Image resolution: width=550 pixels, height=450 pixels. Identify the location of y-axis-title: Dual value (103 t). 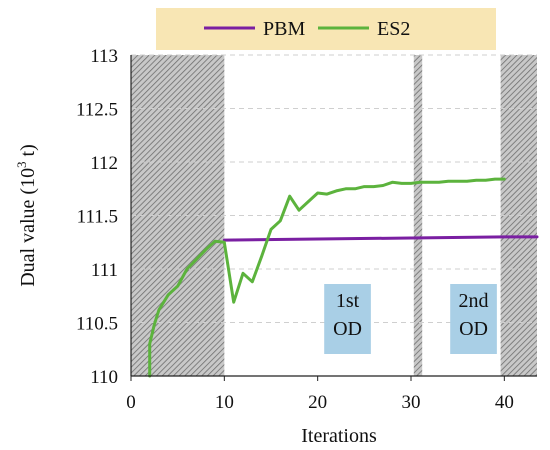
(26, 215).